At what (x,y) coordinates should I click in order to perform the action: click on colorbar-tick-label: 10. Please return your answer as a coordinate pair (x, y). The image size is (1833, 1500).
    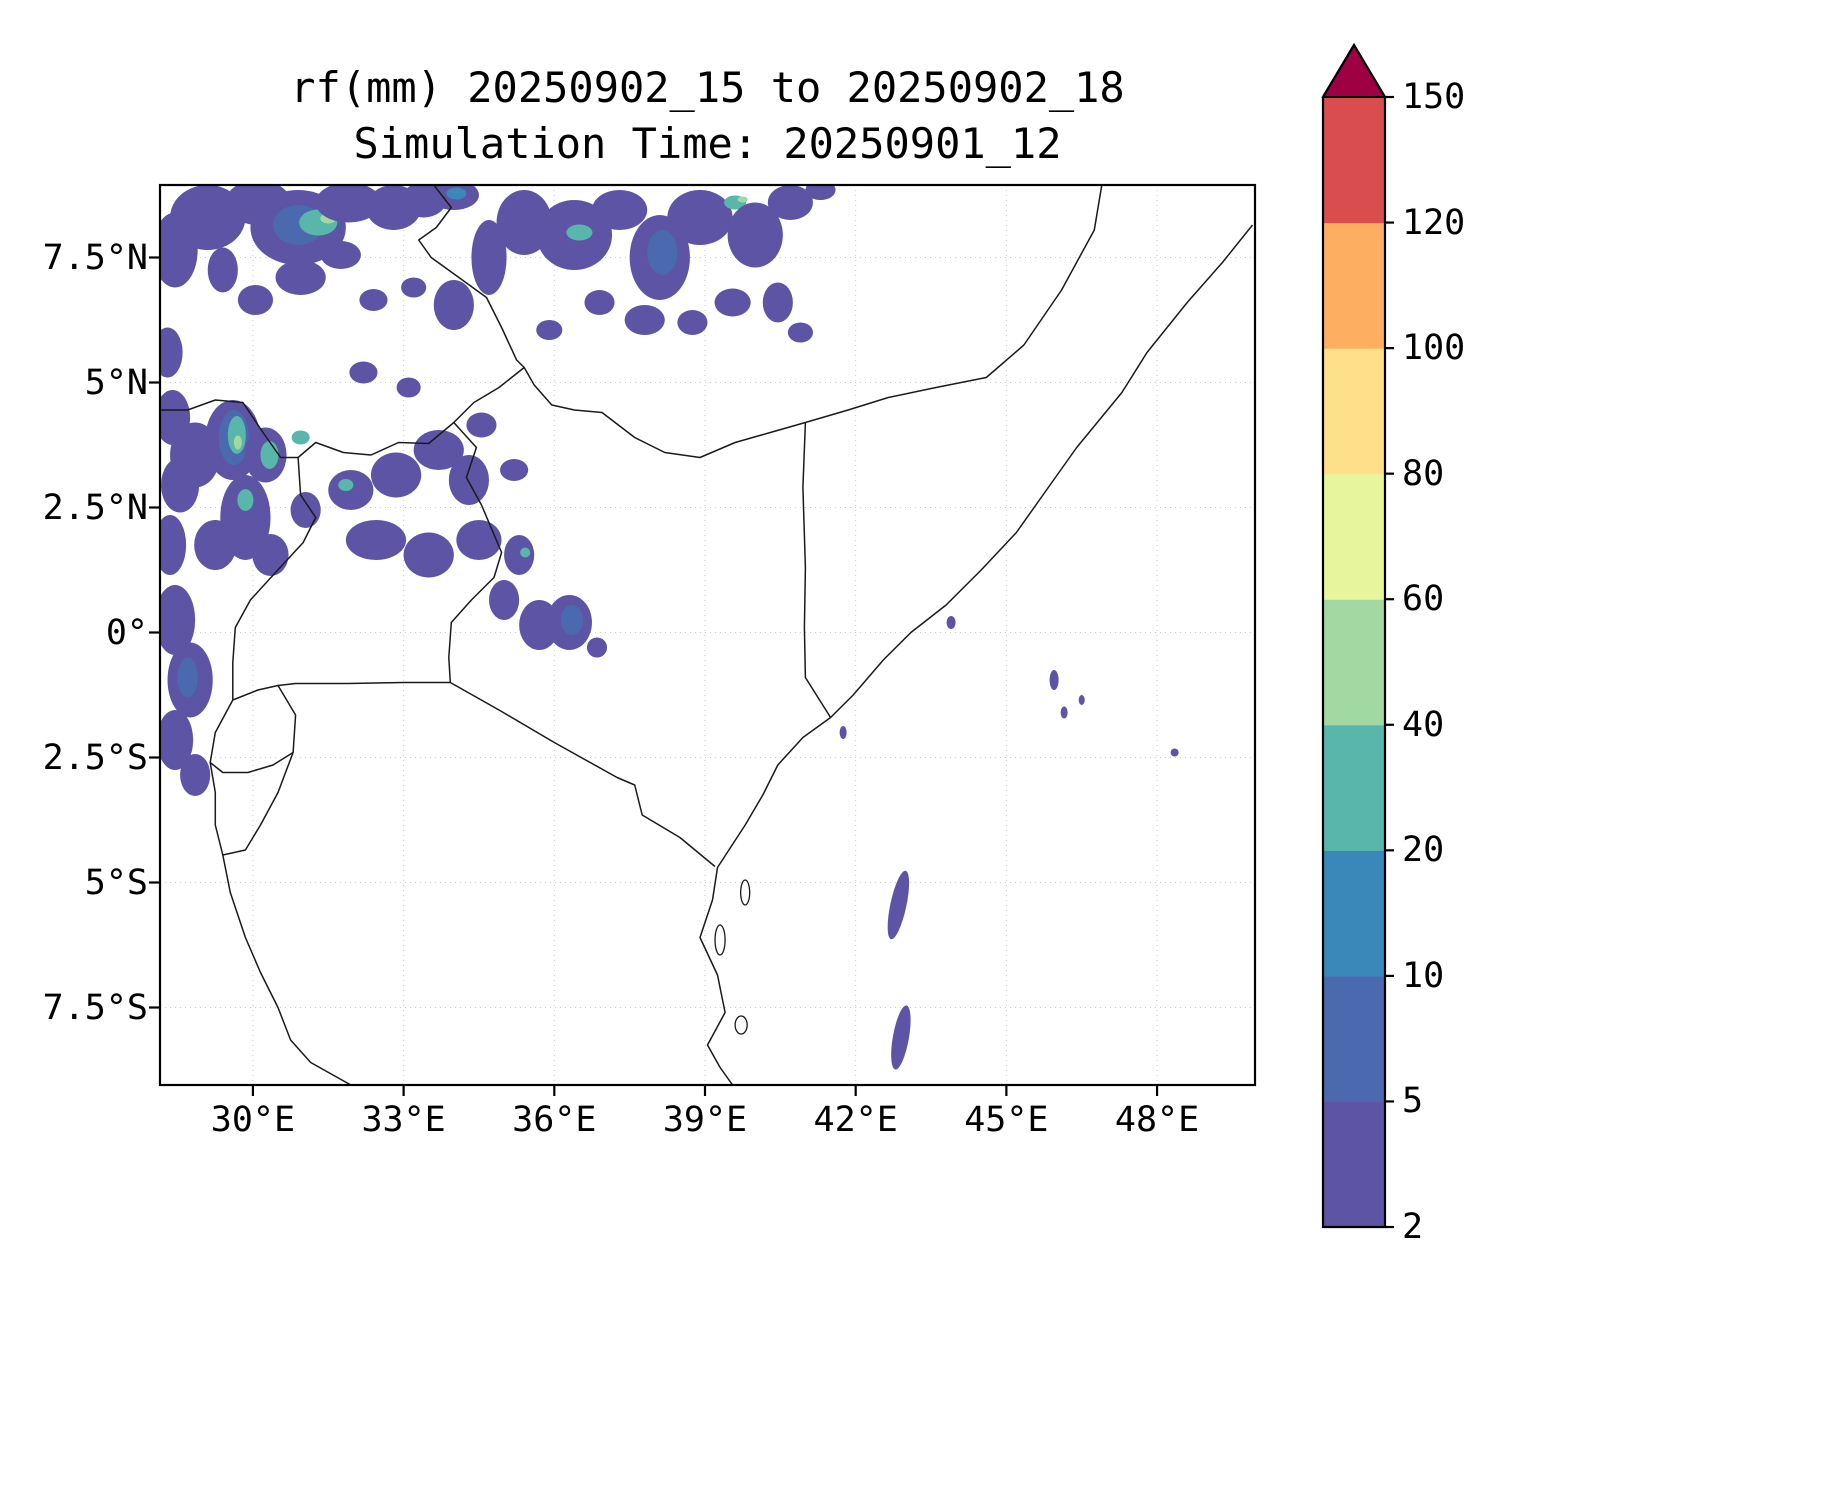
    Looking at the image, I should click on (1423, 975).